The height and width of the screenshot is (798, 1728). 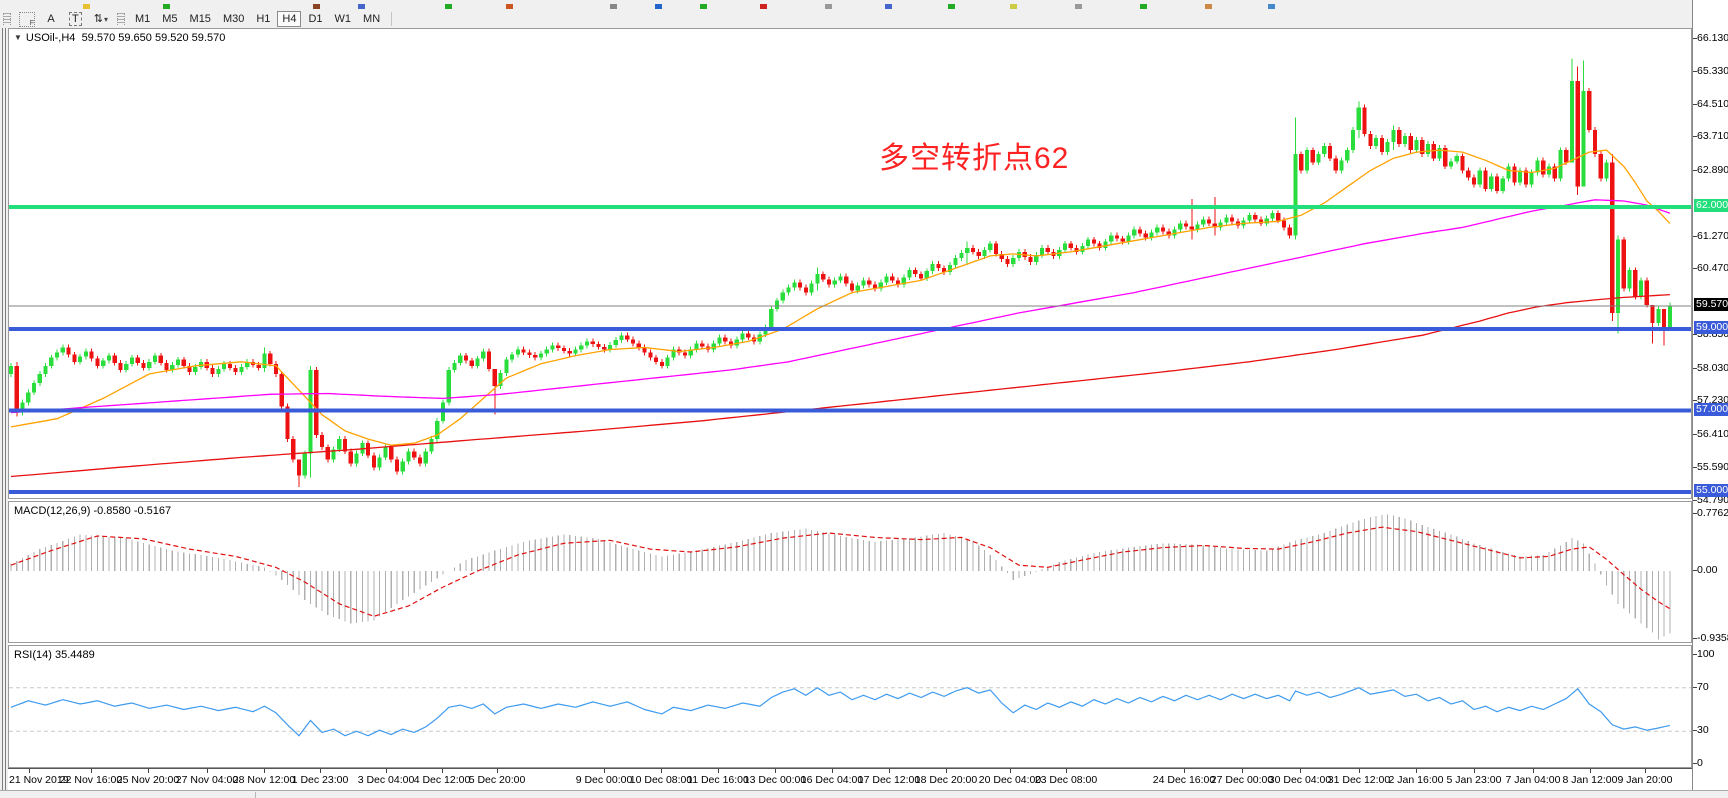 I want to click on status-bar-segment, so click(x=129, y=795).